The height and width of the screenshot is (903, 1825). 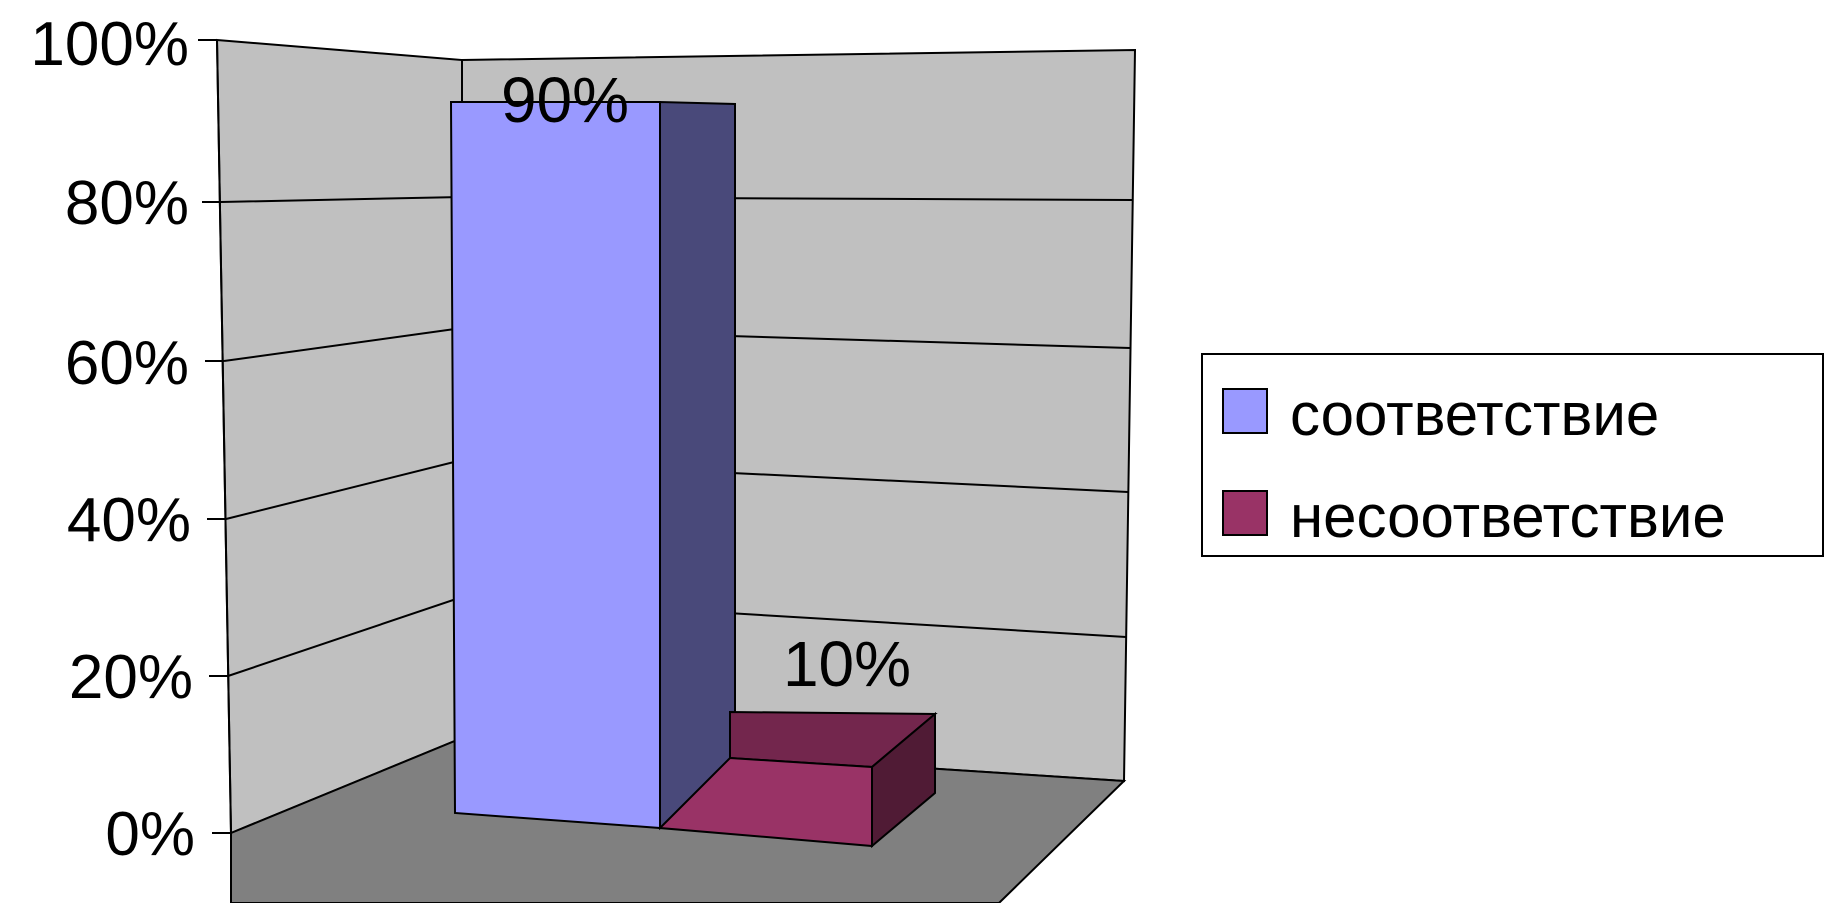 I want to click on left-wall, so click(x=339, y=436).